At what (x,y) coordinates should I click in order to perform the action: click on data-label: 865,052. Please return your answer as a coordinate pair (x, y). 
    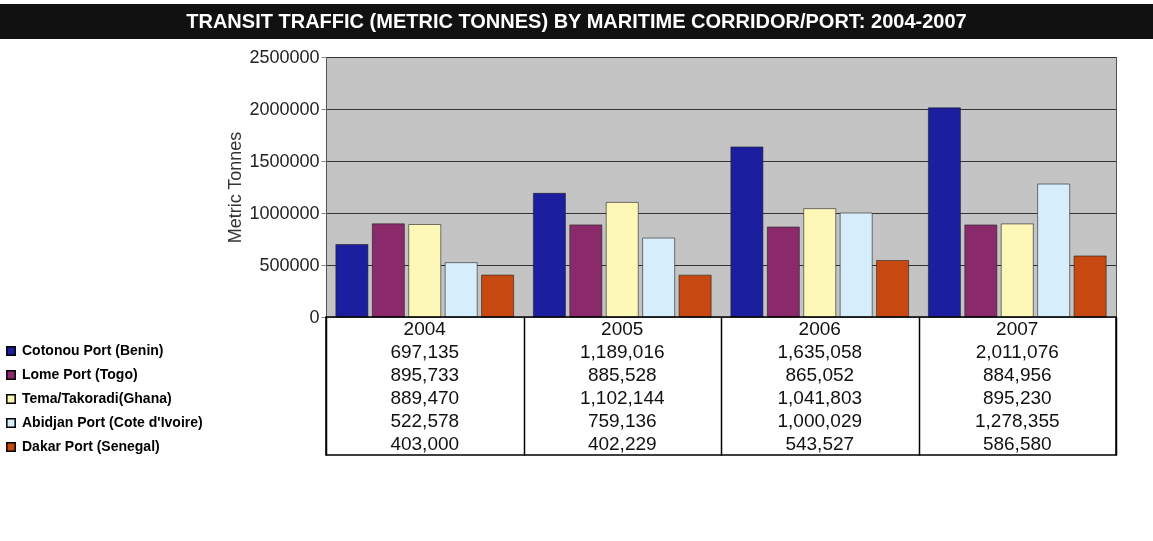
    Looking at the image, I should click on (820, 374).